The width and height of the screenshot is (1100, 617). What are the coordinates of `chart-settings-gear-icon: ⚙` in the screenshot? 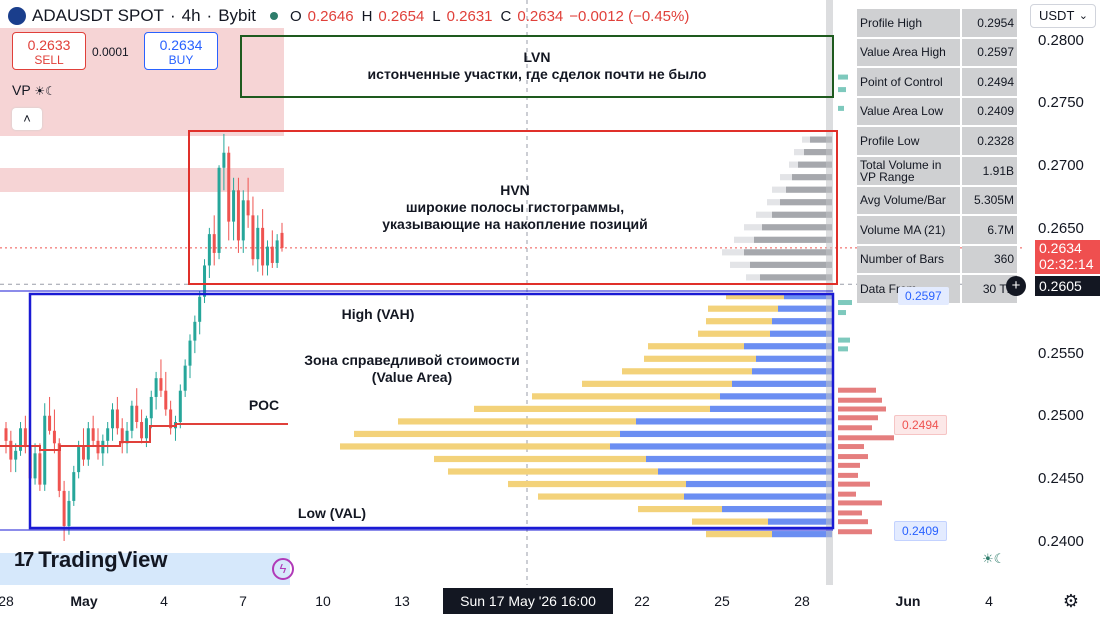 It's located at (1071, 601).